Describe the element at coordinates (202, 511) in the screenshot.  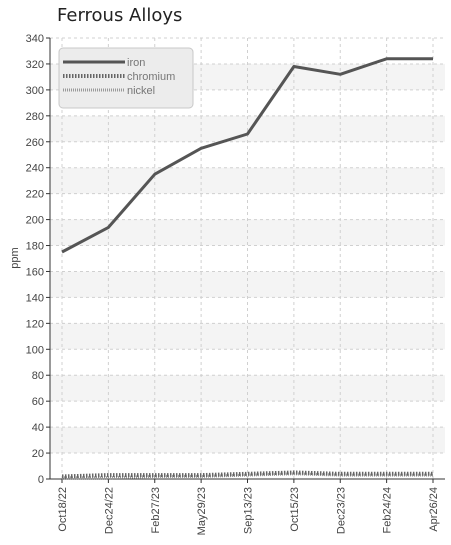
I see `x-tick-label: May29/23` at that location.